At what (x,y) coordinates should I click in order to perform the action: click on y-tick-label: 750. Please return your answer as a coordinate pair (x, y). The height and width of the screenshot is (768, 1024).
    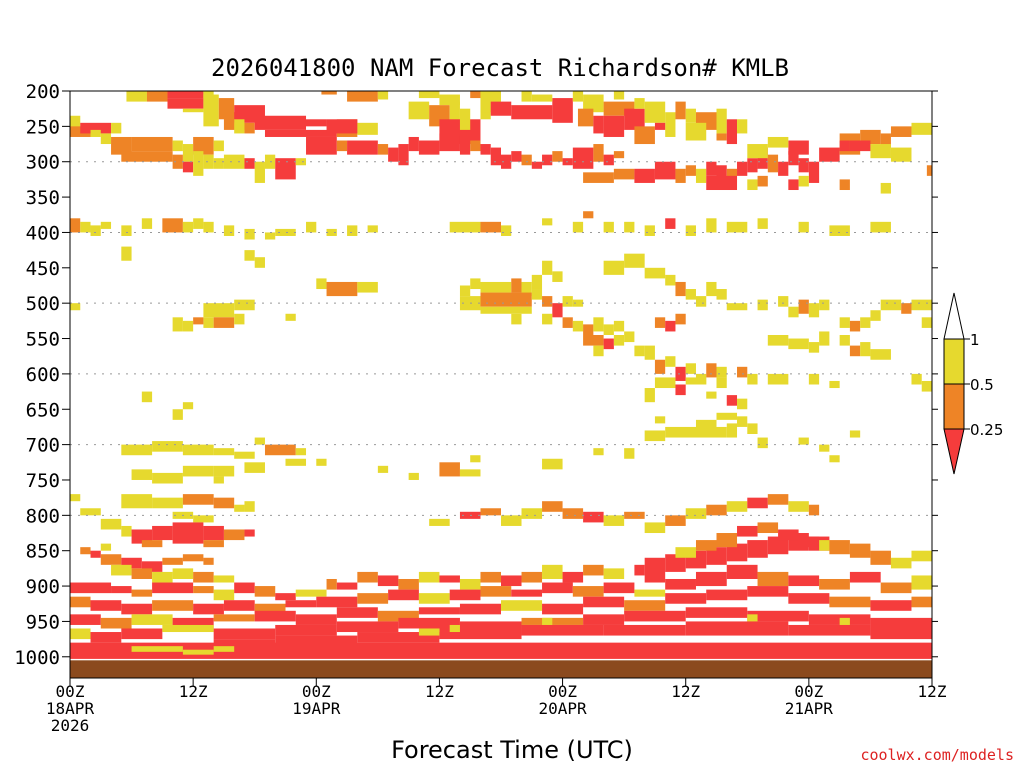
    Looking at the image, I should click on (43, 481).